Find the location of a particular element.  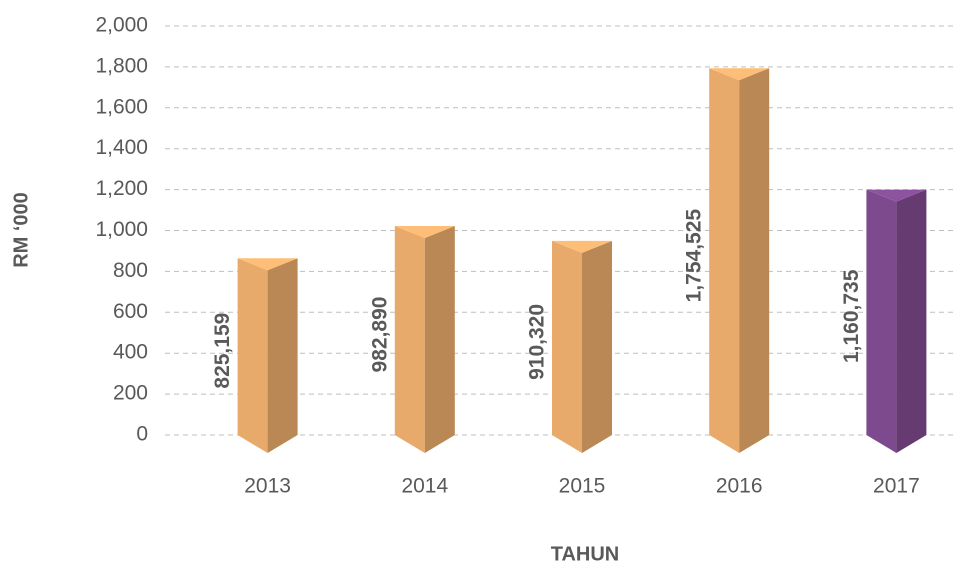

y-tick-label: 400 is located at coordinates (130, 352).